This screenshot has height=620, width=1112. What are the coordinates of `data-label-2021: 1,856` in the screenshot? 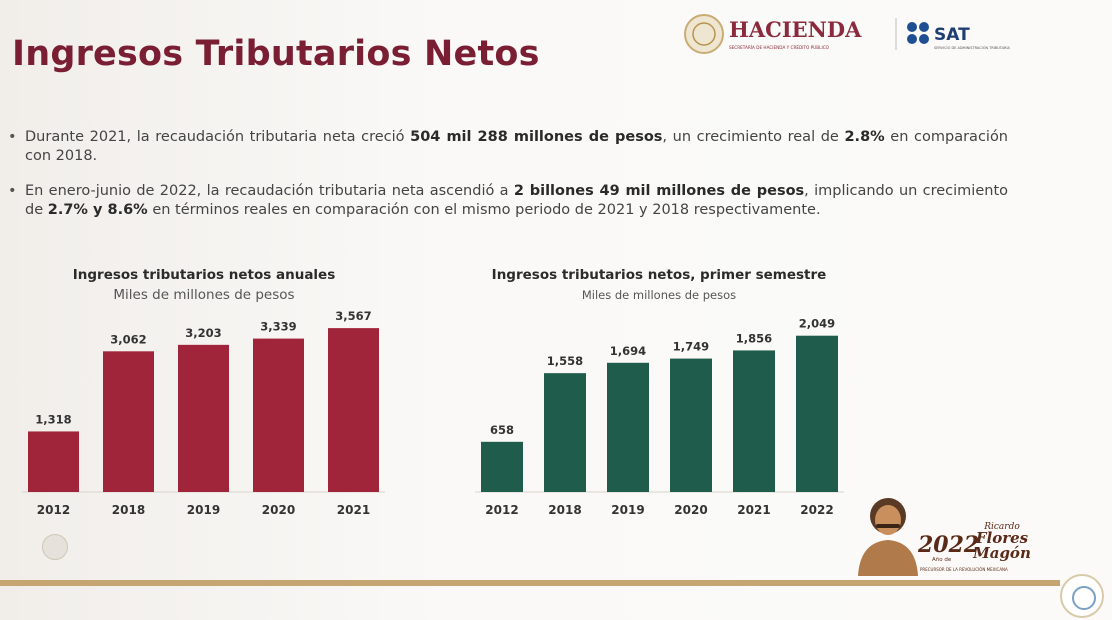 It's located at (754, 338).